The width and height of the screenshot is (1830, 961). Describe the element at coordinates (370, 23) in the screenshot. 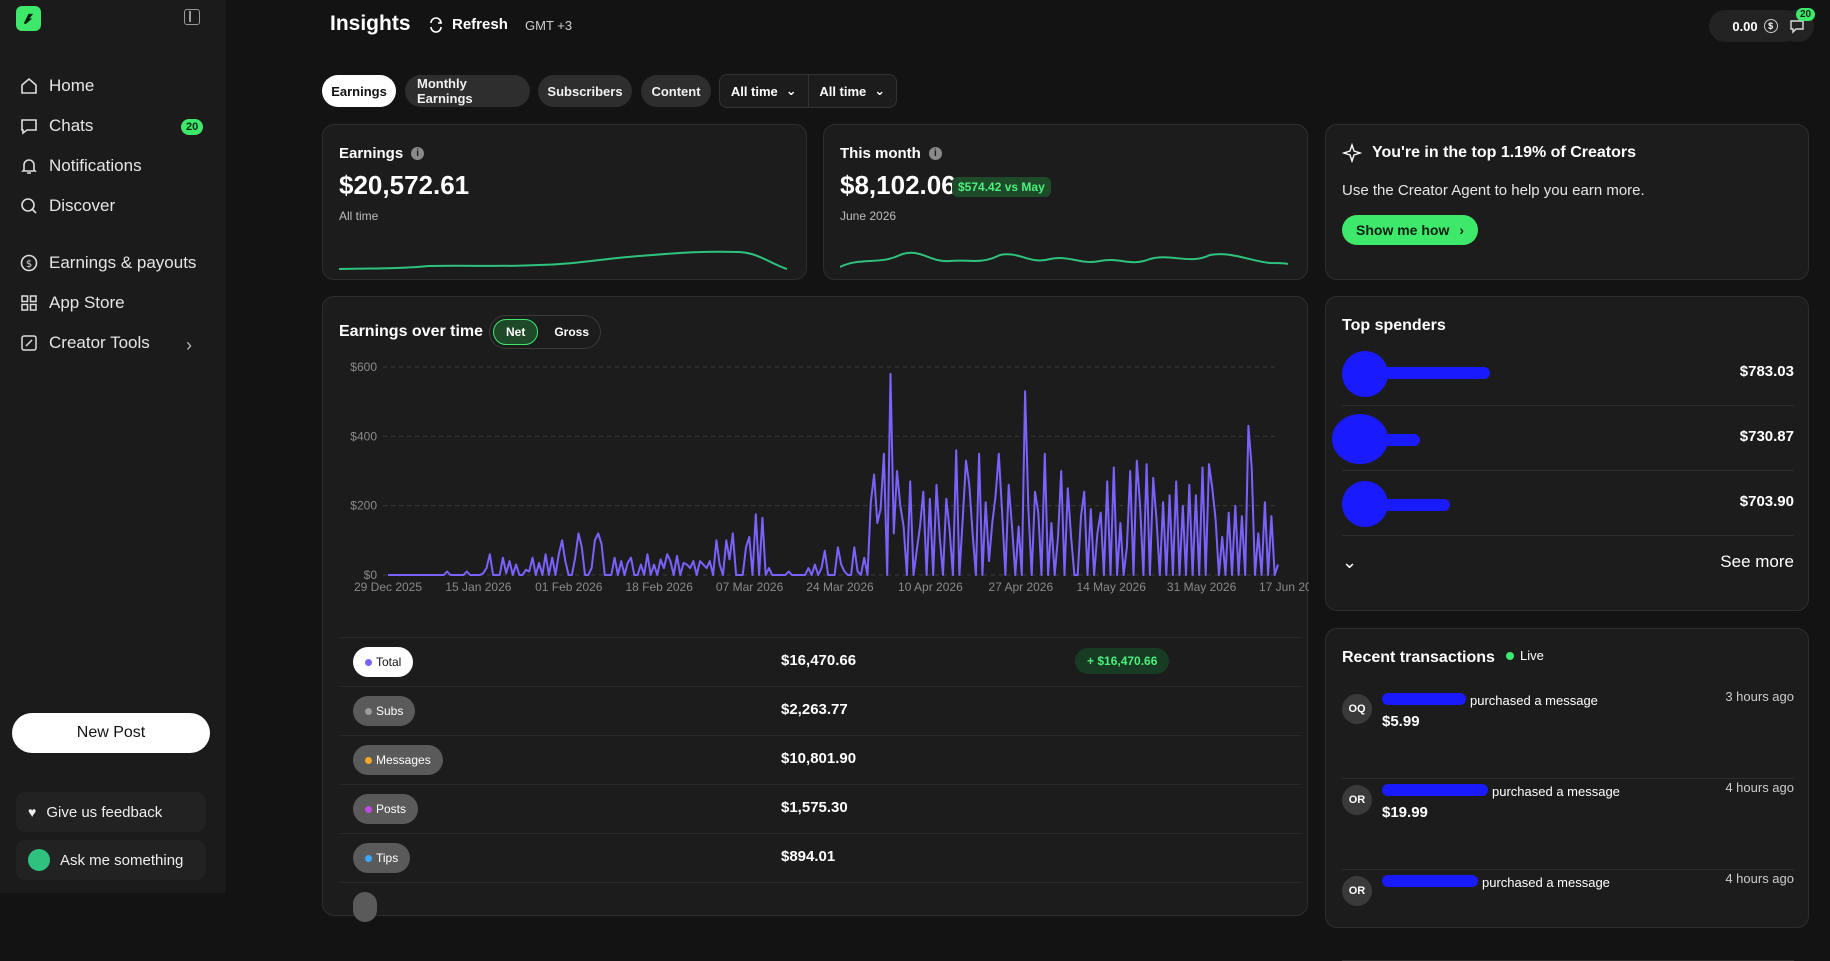

I see `page-title: Insights` at that location.